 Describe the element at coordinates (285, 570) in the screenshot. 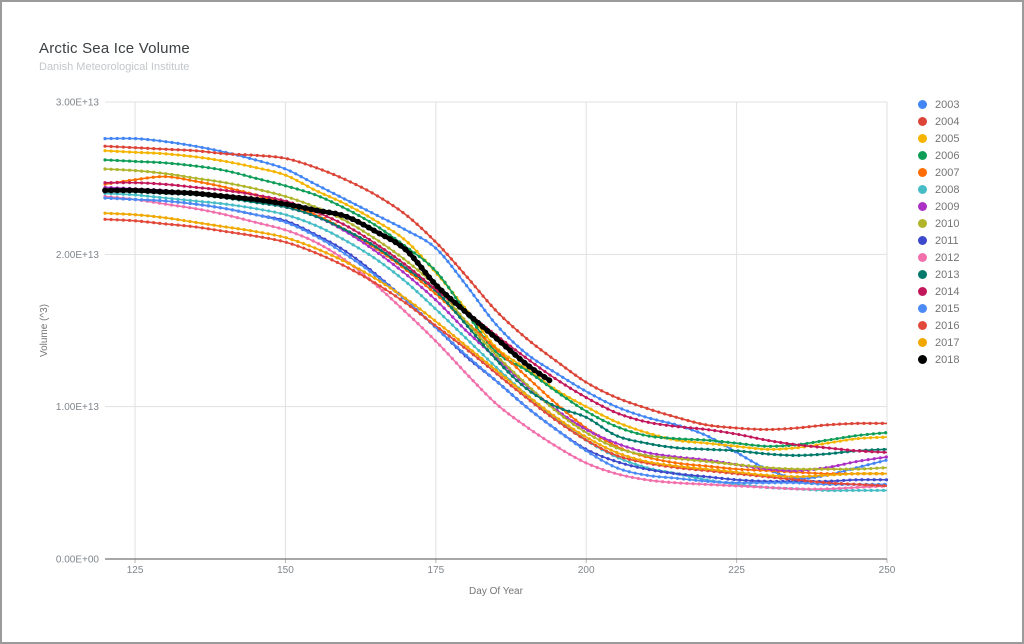

I see `x-tick-label: 150` at that location.